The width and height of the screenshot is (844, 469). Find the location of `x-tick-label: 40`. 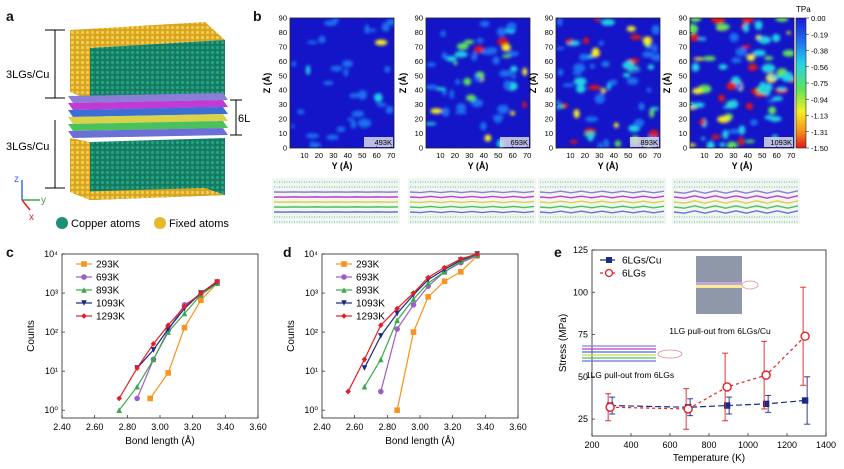

x-tick-label: 40 is located at coordinates (348, 155).